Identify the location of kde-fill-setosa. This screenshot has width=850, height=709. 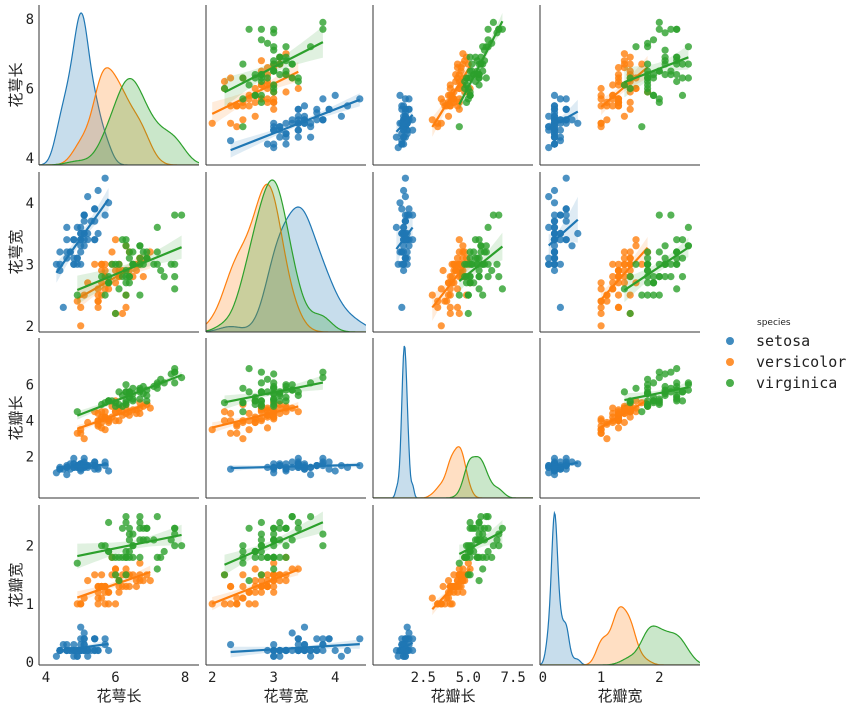
(453, 422).